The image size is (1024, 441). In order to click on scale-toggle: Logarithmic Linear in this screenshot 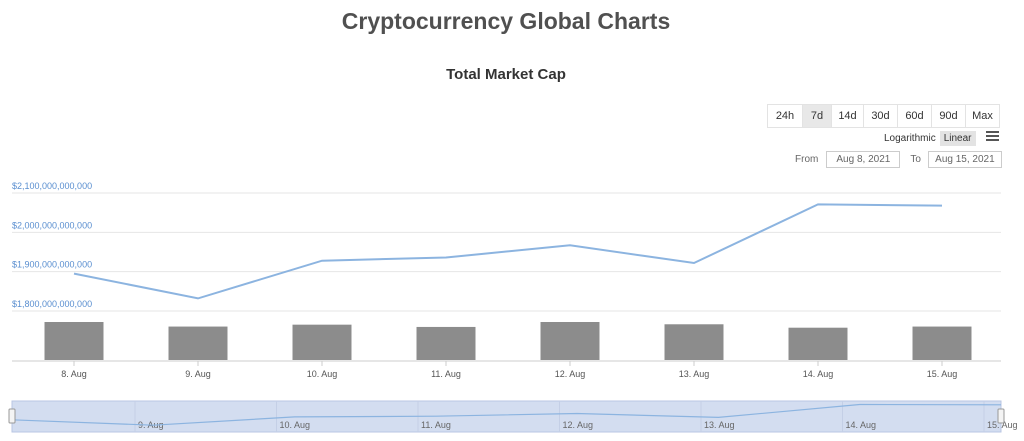, I will do `click(928, 138)`.